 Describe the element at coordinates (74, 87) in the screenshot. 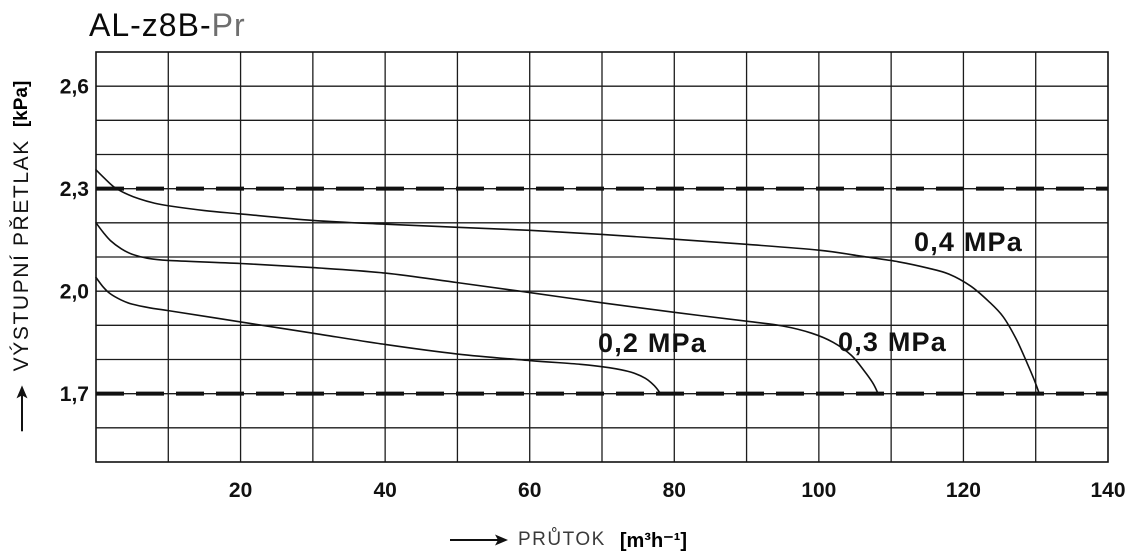

I see `y-tick-label: 2,6` at that location.